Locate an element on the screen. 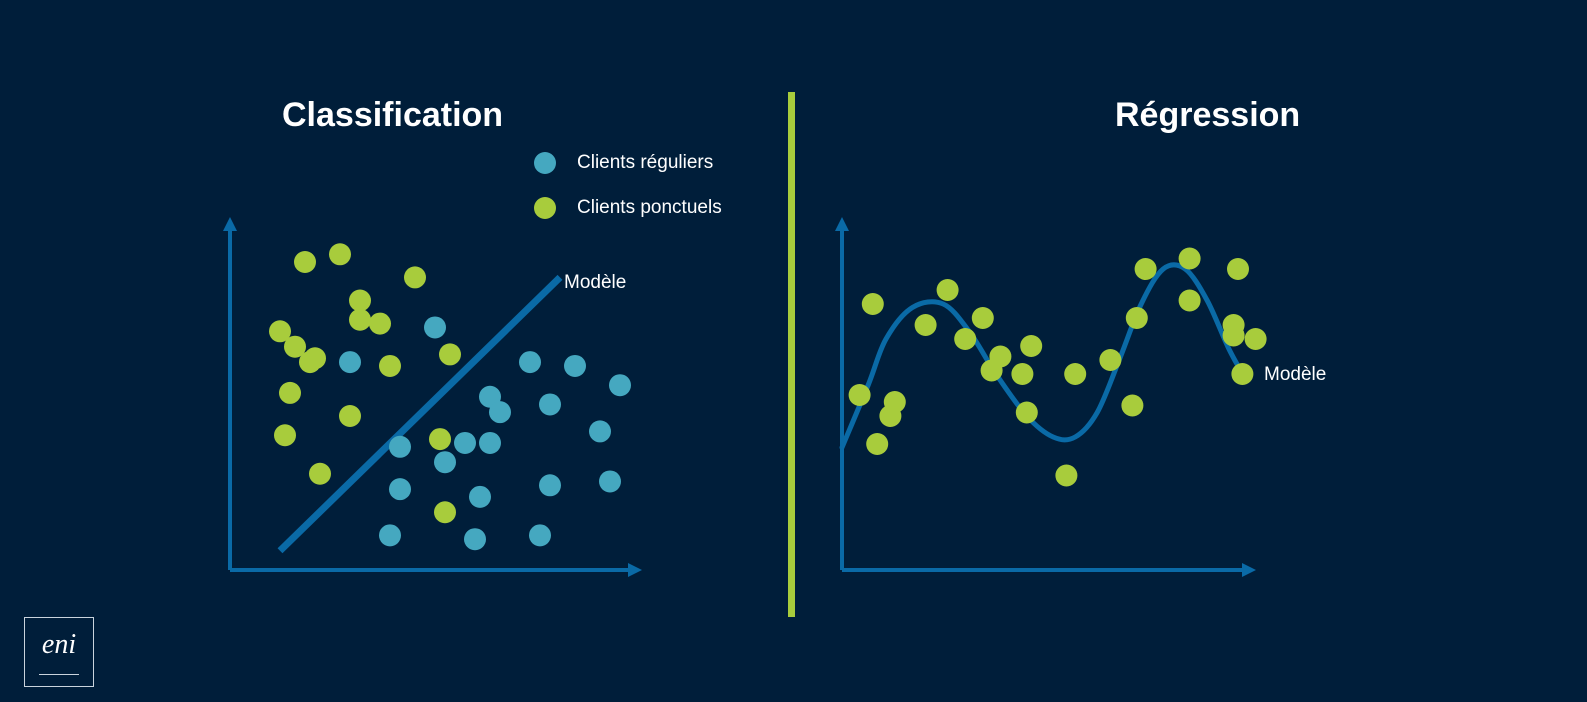  eni-logo-underline is located at coordinates (59, 674).